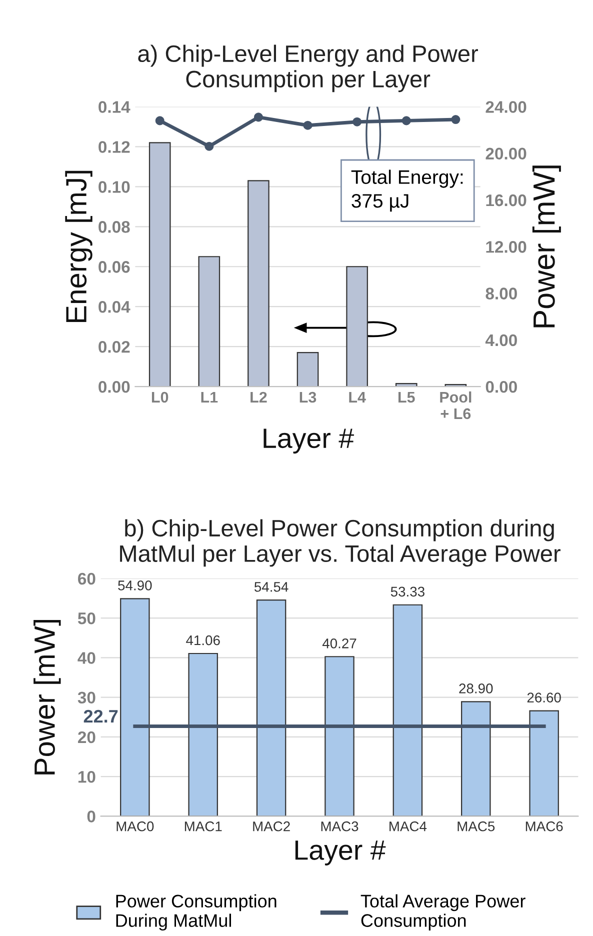 The width and height of the screenshot is (593, 936). Describe the element at coordinates (271, 587) in the screenshot. I see `data-label: 54.54` at that location.